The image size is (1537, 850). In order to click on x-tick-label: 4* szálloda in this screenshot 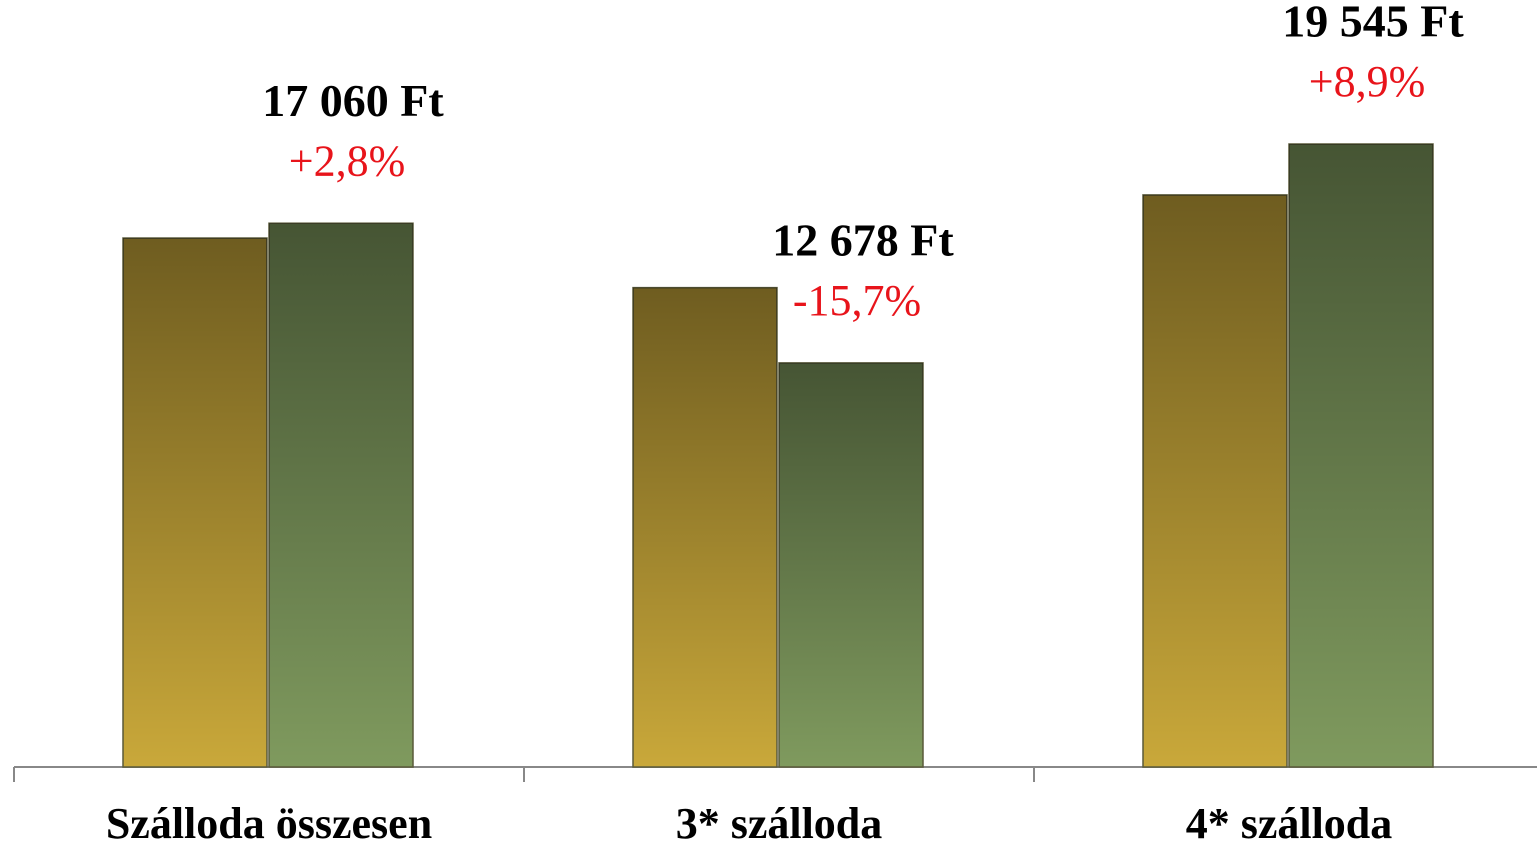, I will do `click(1289, 823)`.